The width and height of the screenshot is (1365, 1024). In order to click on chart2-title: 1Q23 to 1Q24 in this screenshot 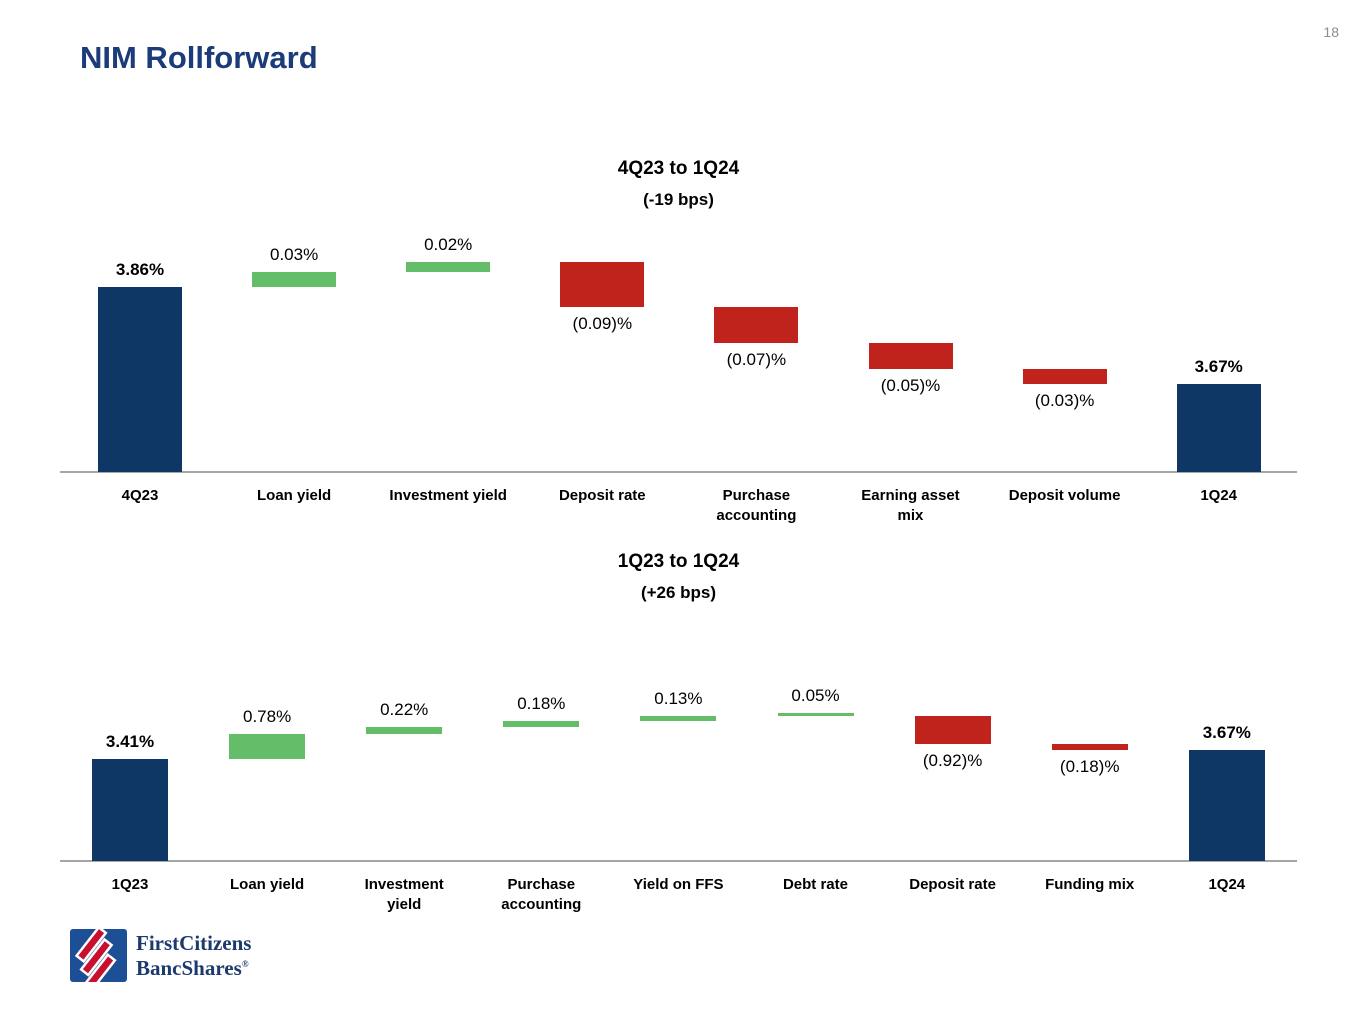, I will do `click(678, 561)`.